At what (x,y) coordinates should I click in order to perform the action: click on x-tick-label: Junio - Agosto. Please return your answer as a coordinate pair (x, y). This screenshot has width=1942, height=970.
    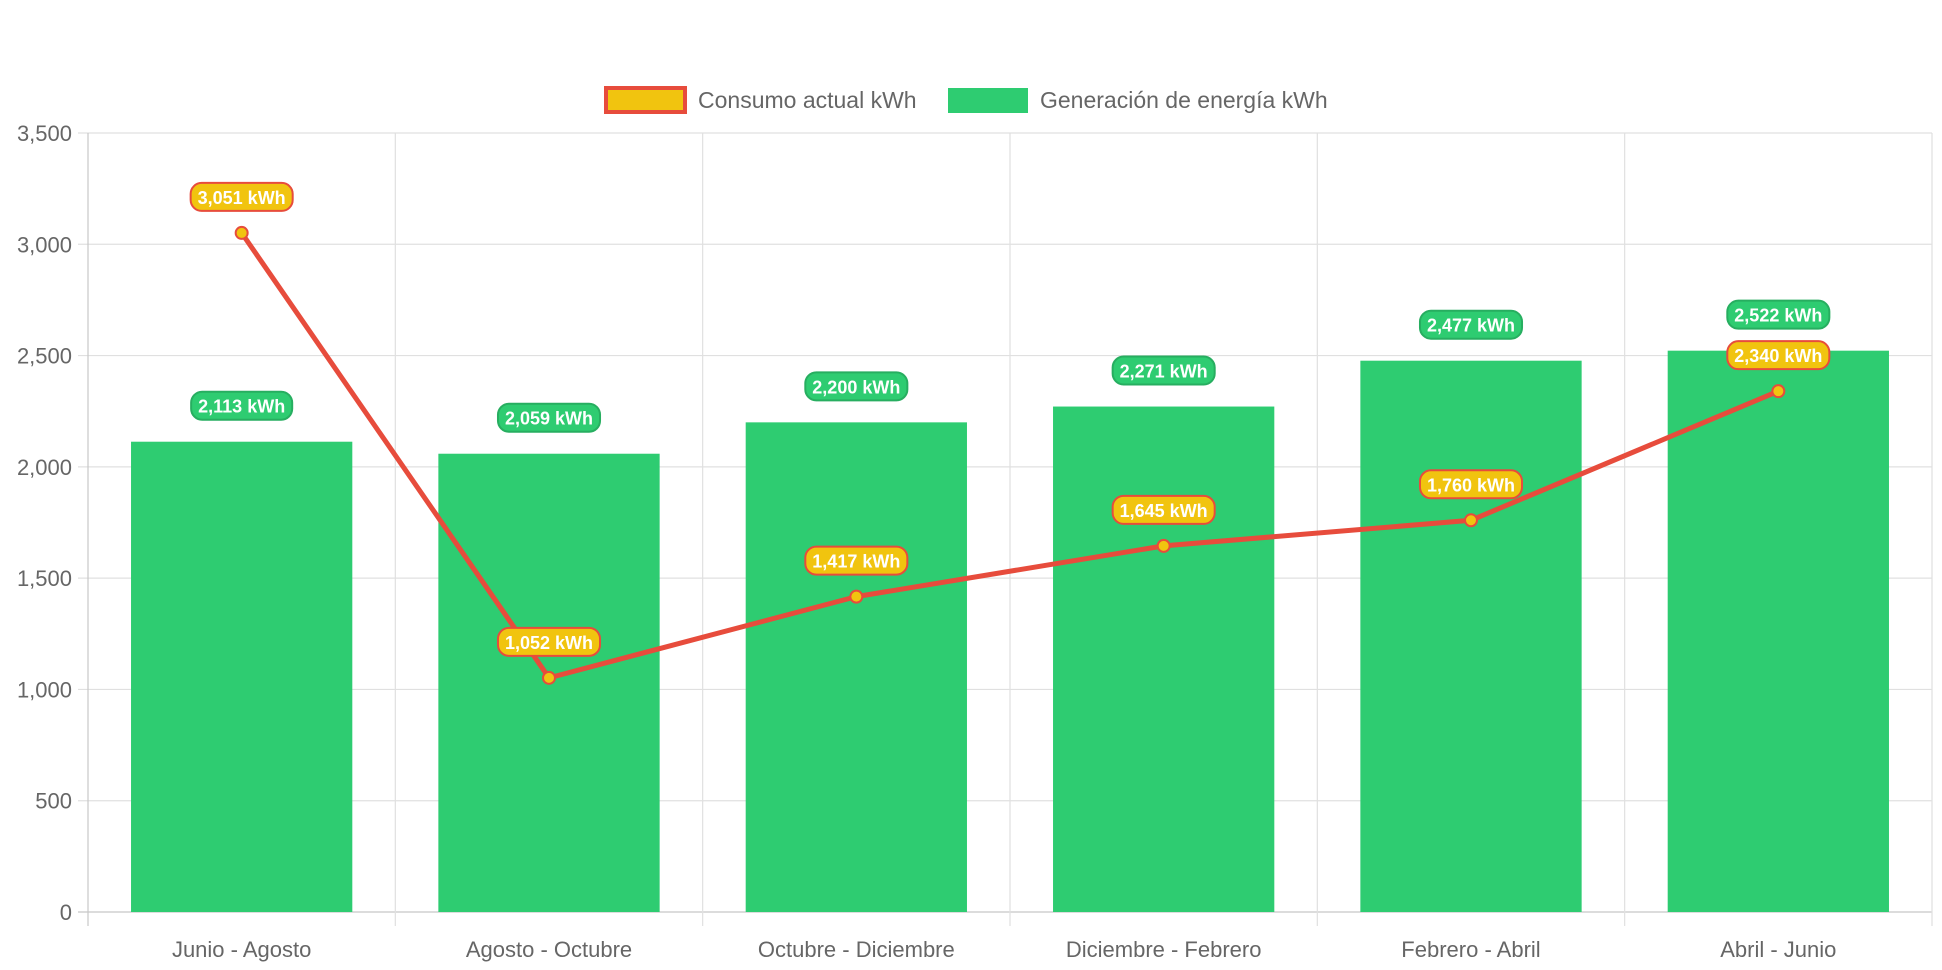
    Looking at the image, I should click on (241, 949).